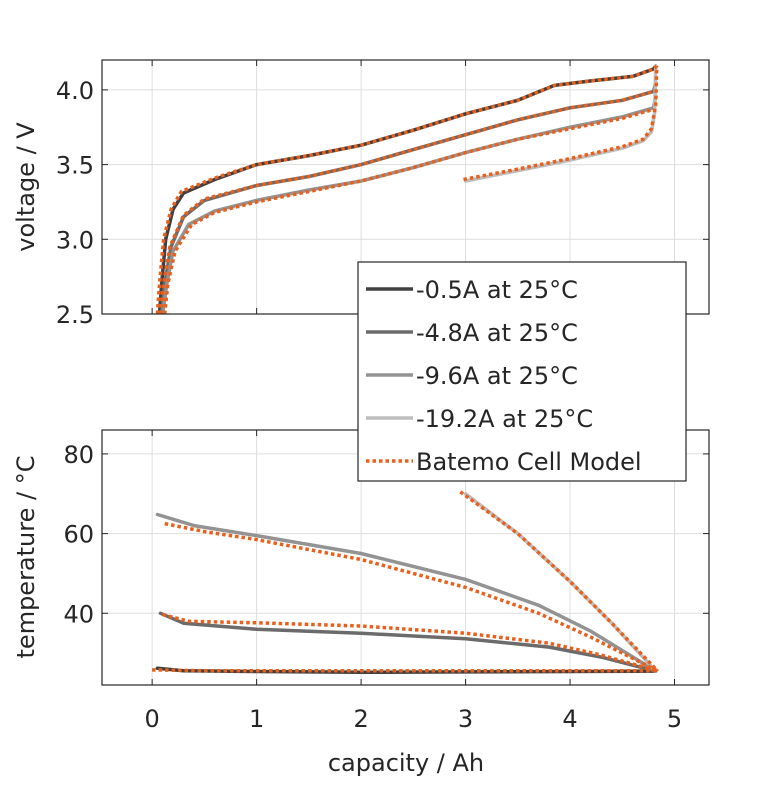 The width and height of the screenshot is (781, 785). Describe the element at coordinates (26, 187) in the screenshot. I see `voltage-ylabel: voltage / V` at that location.